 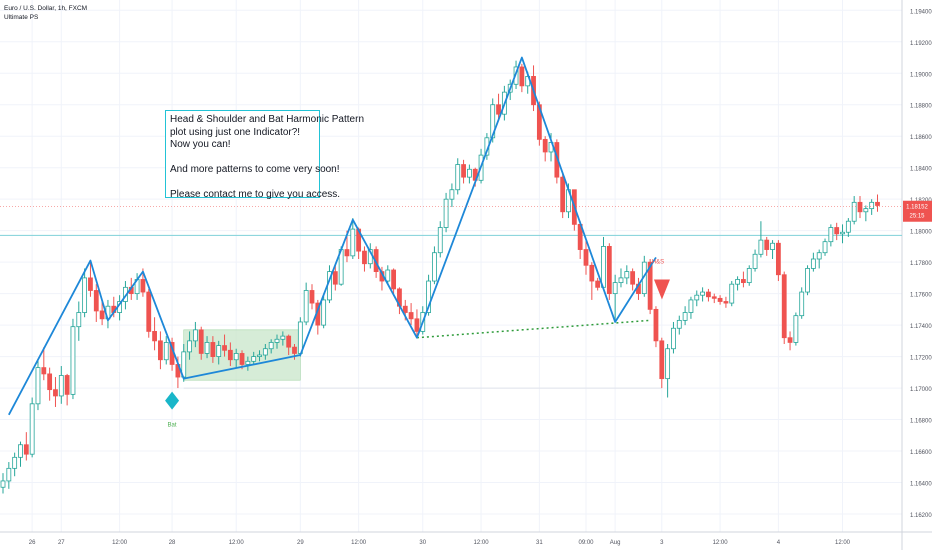 I want to click on x-tick-label: 26, so click(x=32, y=543).